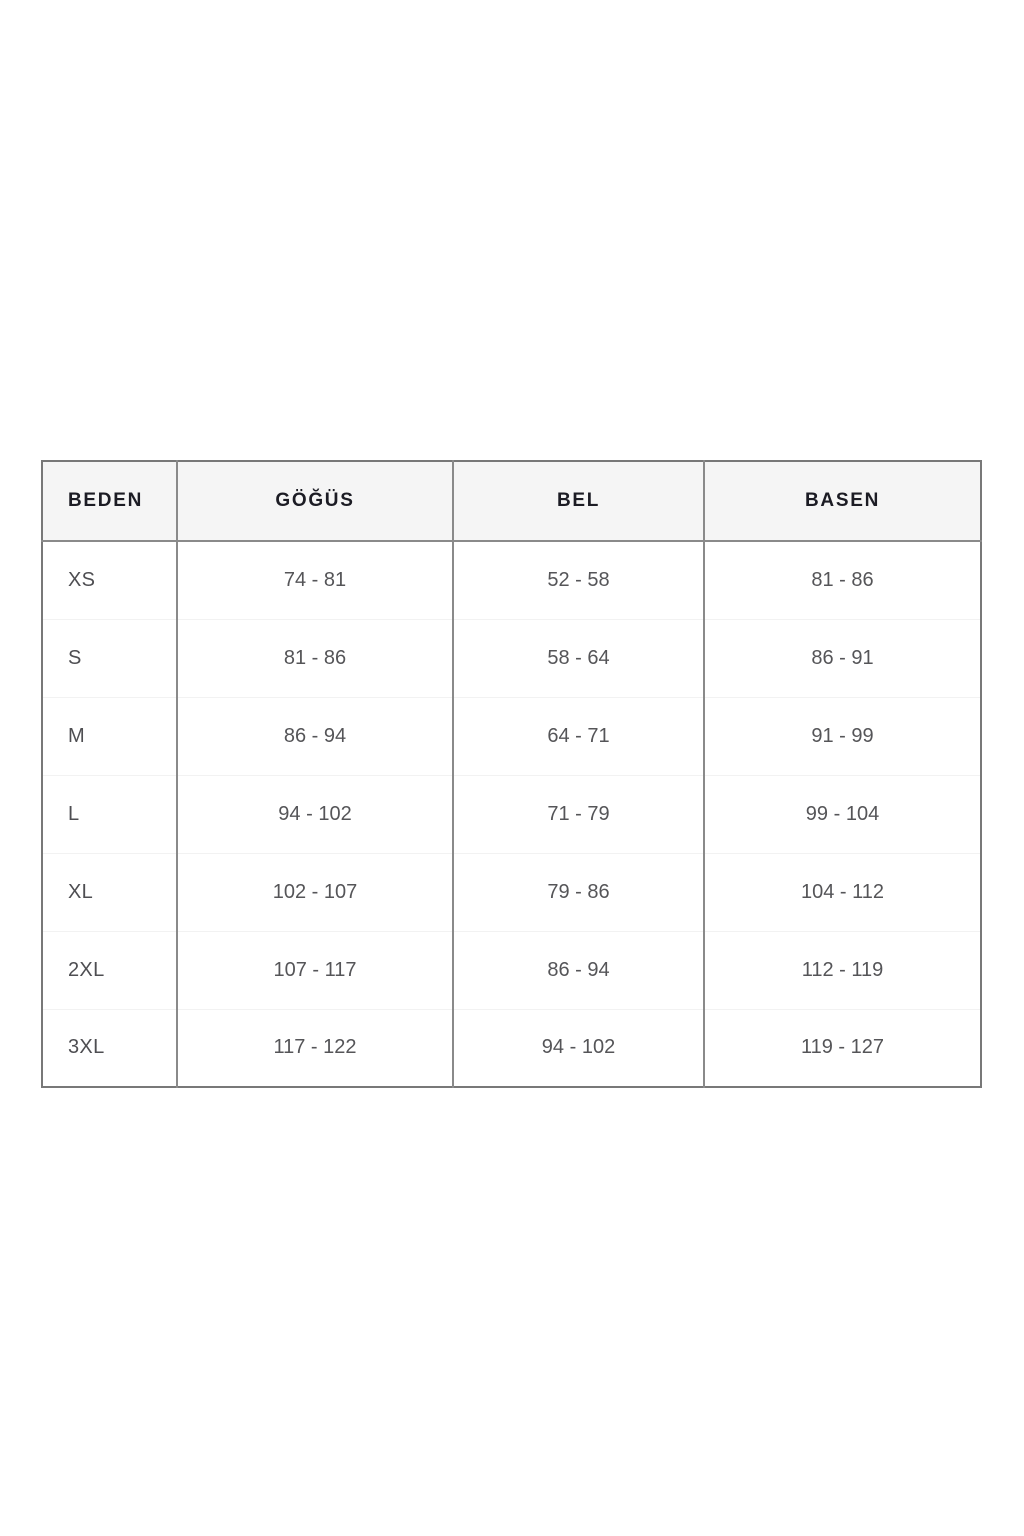  Describe the element at coordinates (110, 501) in the screenshot. I see `column-header-beden: BEDEN` at that location.